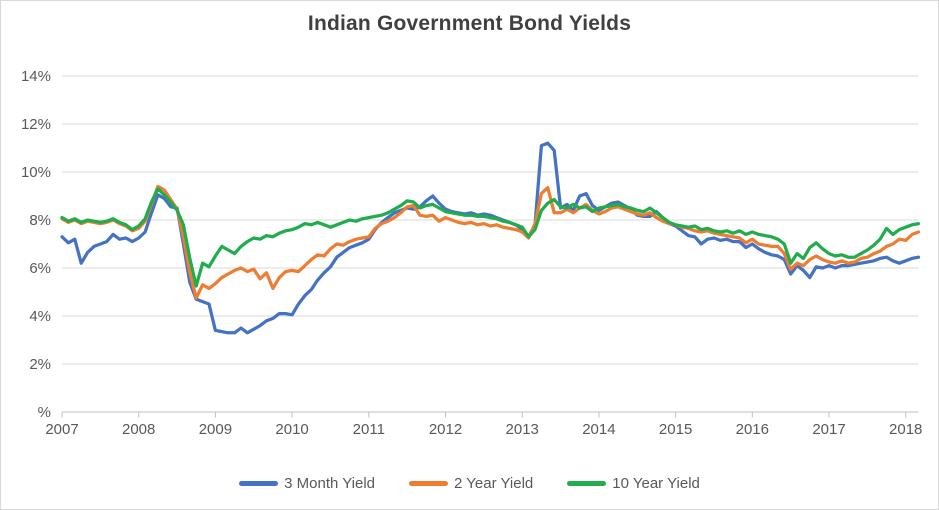 Image resolution: width=939 pixels, height=510 pixels. I want to click on x-axis-tick-label: 2011, so click(369, 429).